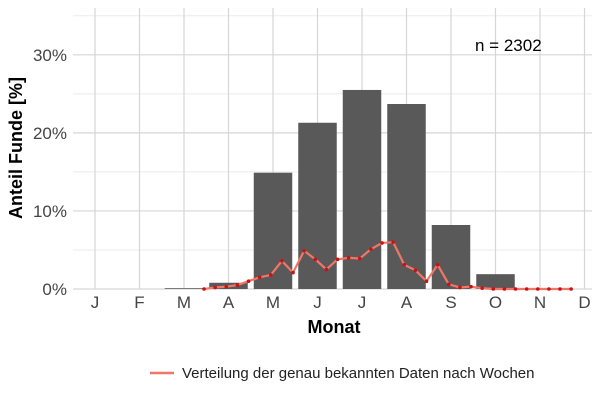 Image resolution: width=600 pixels, height=400 pixels. What do you see at coordinates (584, 302) in the screenshot?
I see `x-tick-label: D` at bounding box center [584, 302].